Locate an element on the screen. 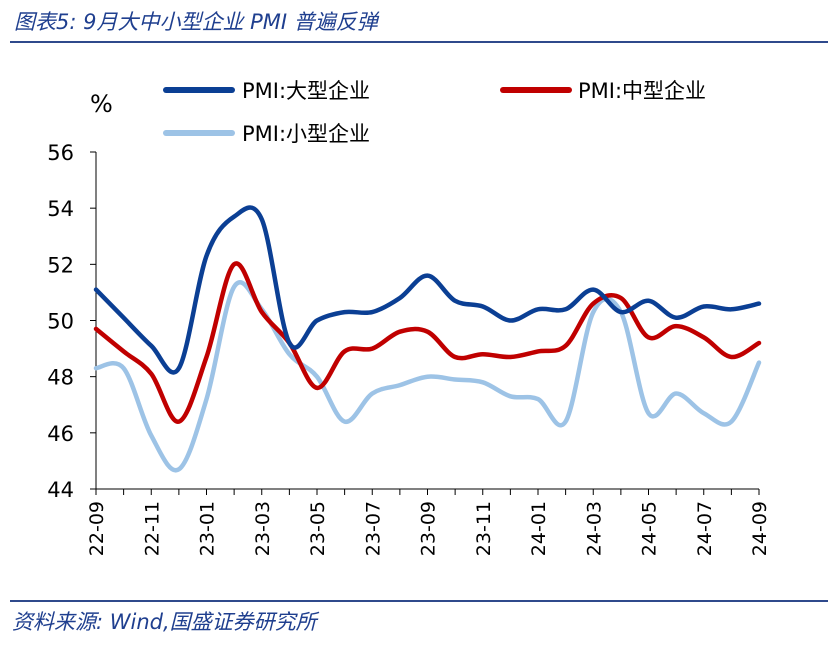  figure-title: 图表5: 9月大中小型企业 PMI 普遍反弹 is located at coordinates (196, 22).